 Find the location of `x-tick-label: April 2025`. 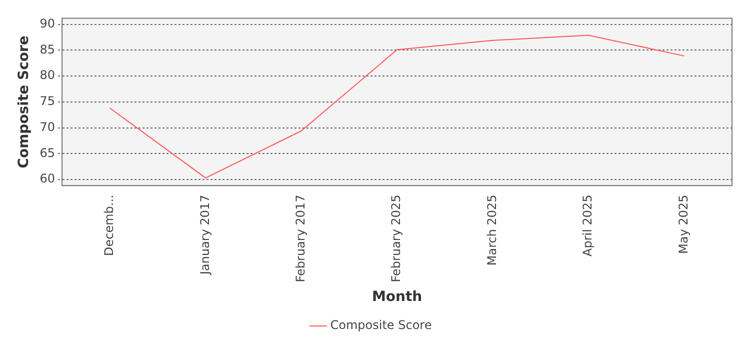

x-tick-label: April 2025 is located at coordinates (587, 225).